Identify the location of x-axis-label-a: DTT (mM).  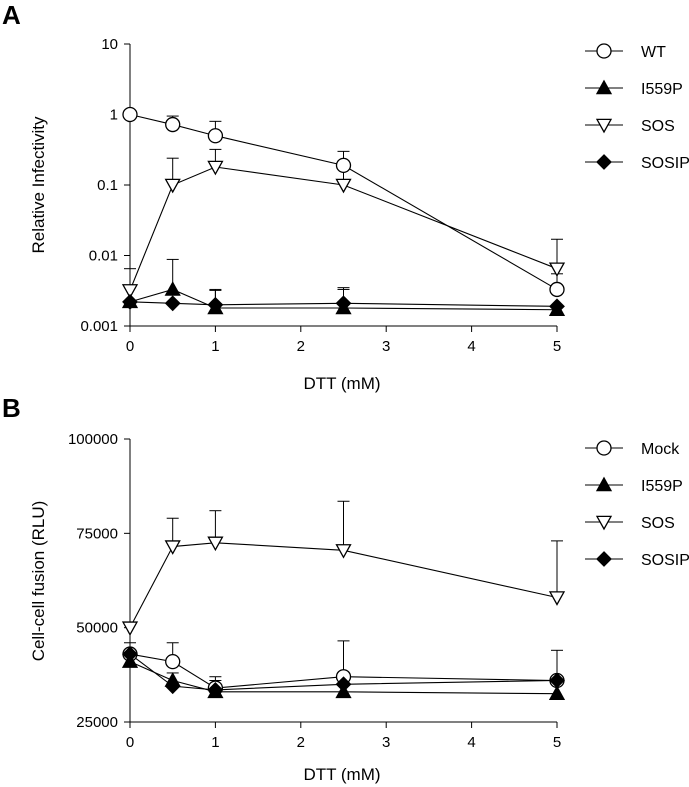
(341, 383).